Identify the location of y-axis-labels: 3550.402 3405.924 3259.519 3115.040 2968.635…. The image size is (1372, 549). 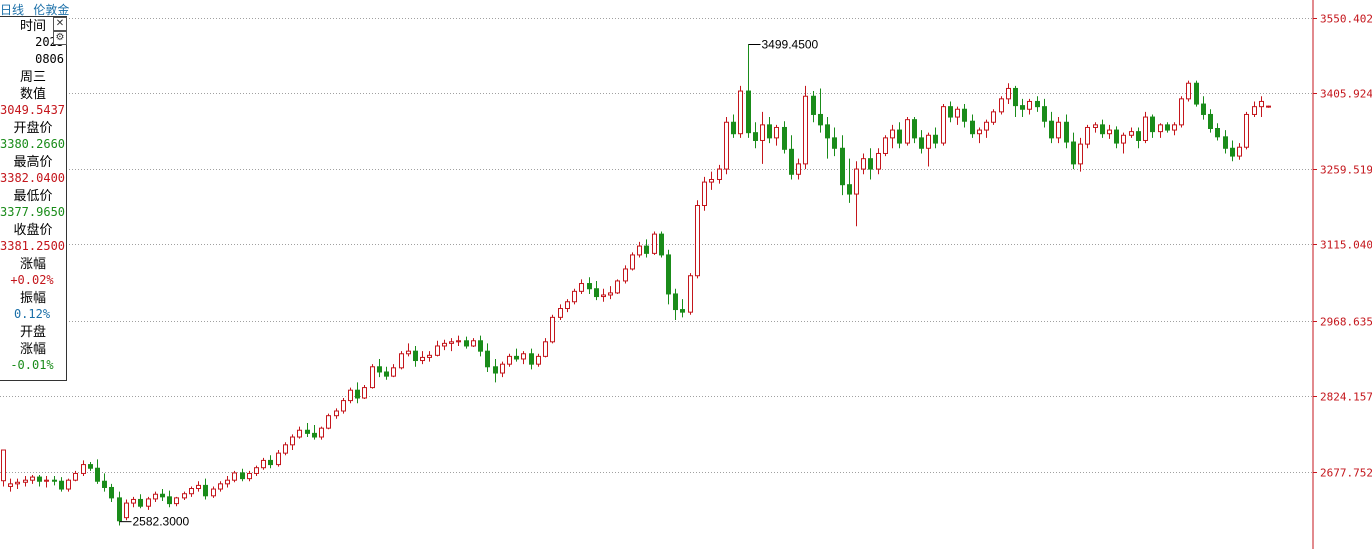
(1342, 246).